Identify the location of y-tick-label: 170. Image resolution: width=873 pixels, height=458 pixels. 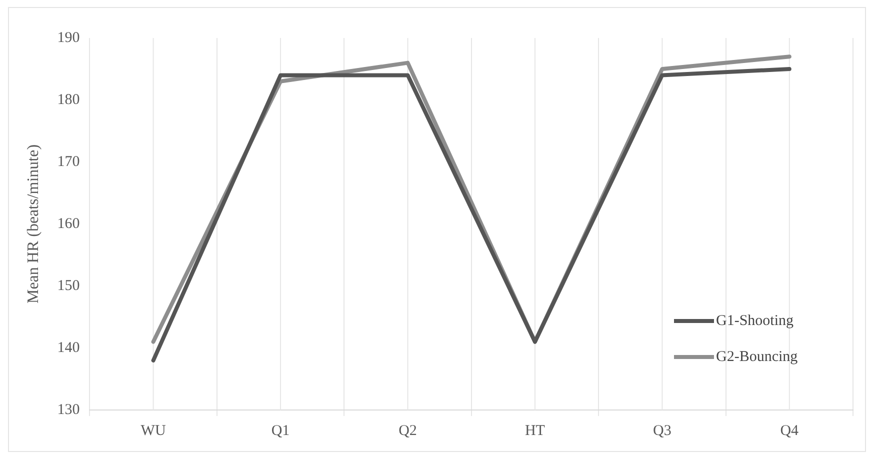
(68, 162).